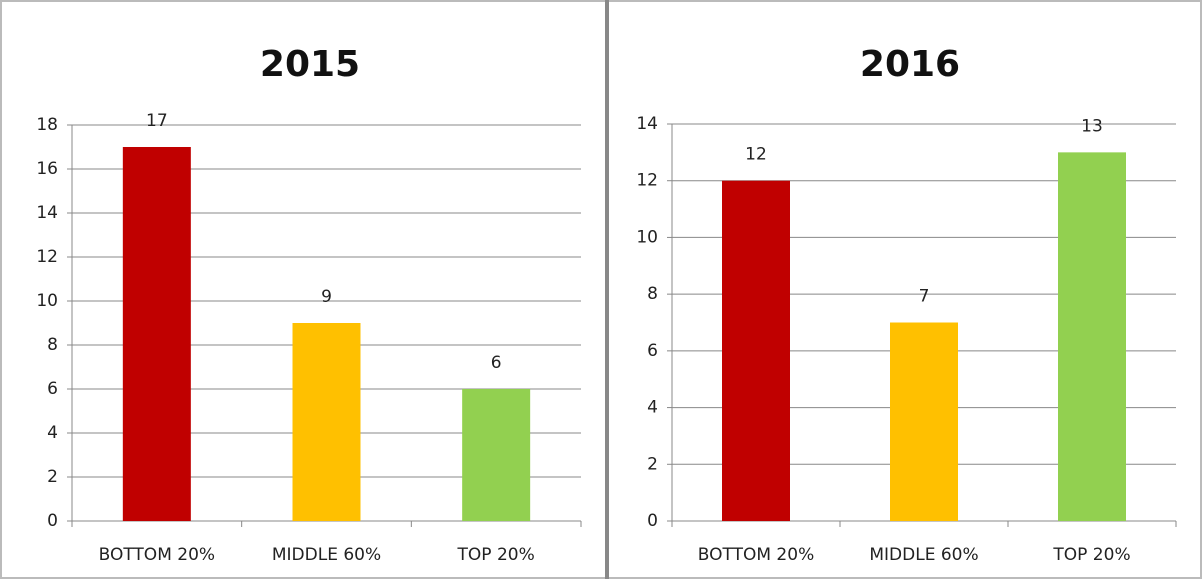  Describe the element at coordinates (924, 297) in the screenshot. I see `data-label: 7` at that location.